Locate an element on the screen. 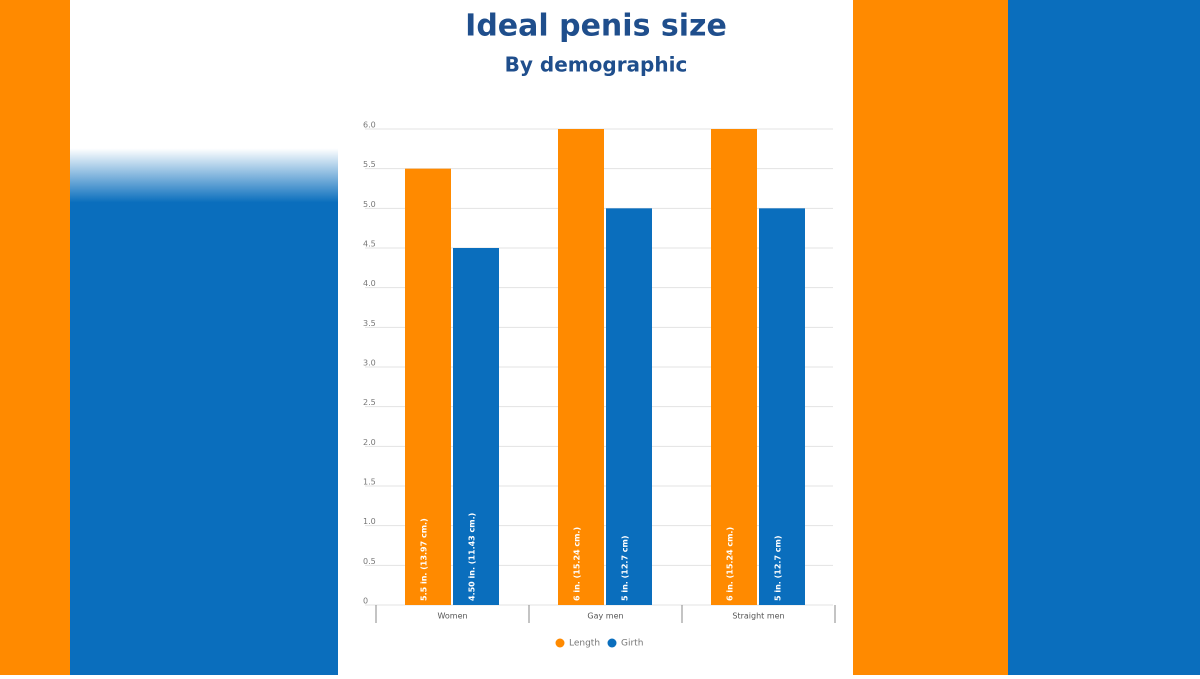 The width and height of the screenshot is (1200, 679). chart-subtitle: By demographic is located at coordinates (596, 65).